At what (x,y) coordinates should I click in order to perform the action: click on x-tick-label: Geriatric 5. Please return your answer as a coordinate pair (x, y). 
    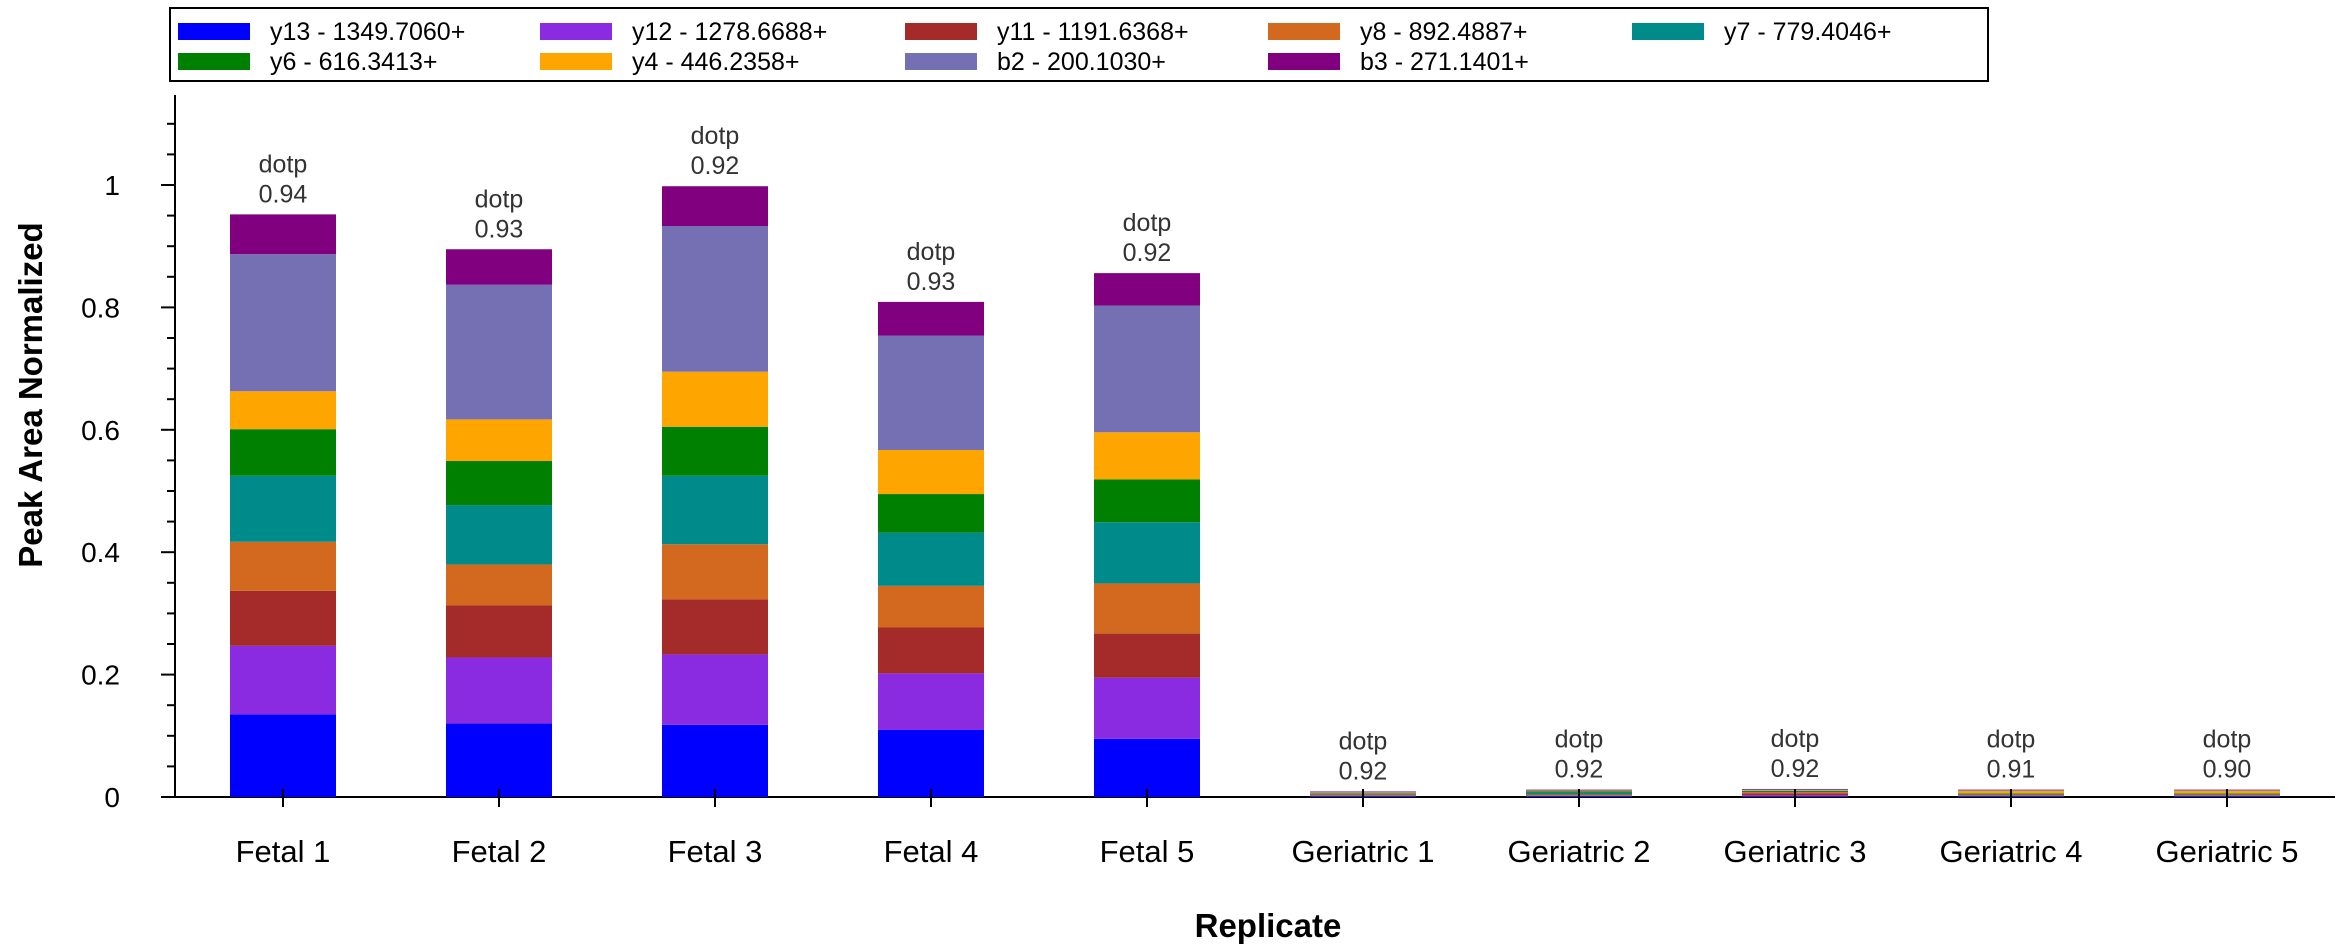
    Looking at the image, I should click on (2227, 851).